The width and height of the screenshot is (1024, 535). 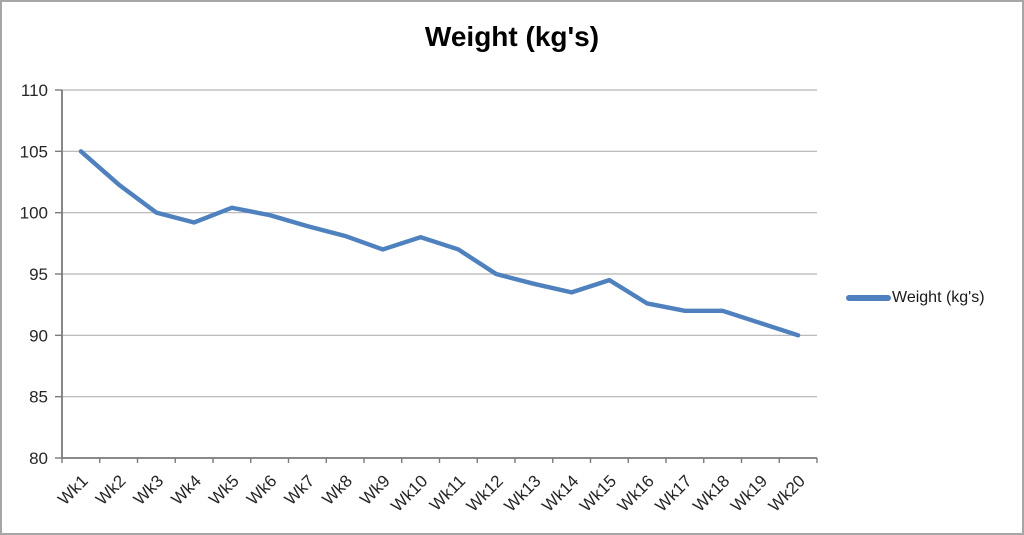 What do you see at coordinates (512, 36) in the screenshot?
I see `chart-title: Weight (kg's)` at bounding box center [512, 36].